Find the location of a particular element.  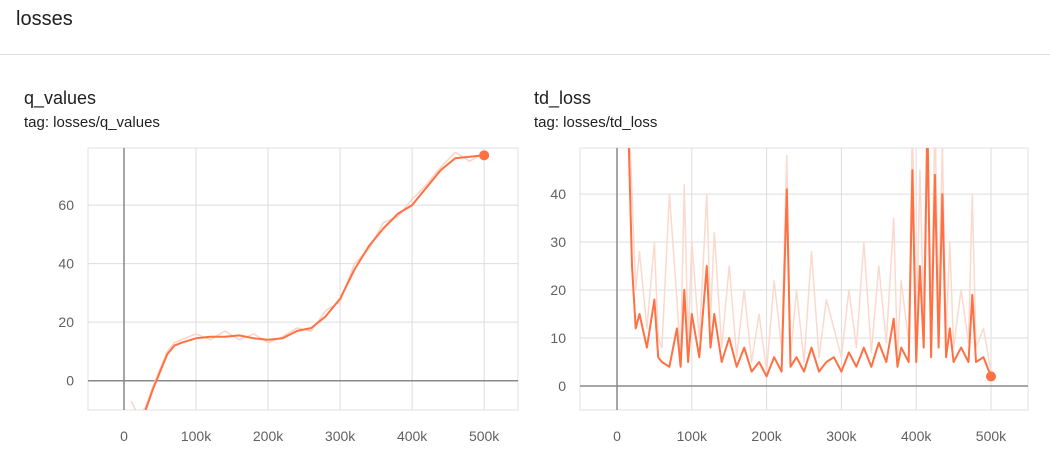

y-tick-label: 60 is located at coordinates (66, 205).